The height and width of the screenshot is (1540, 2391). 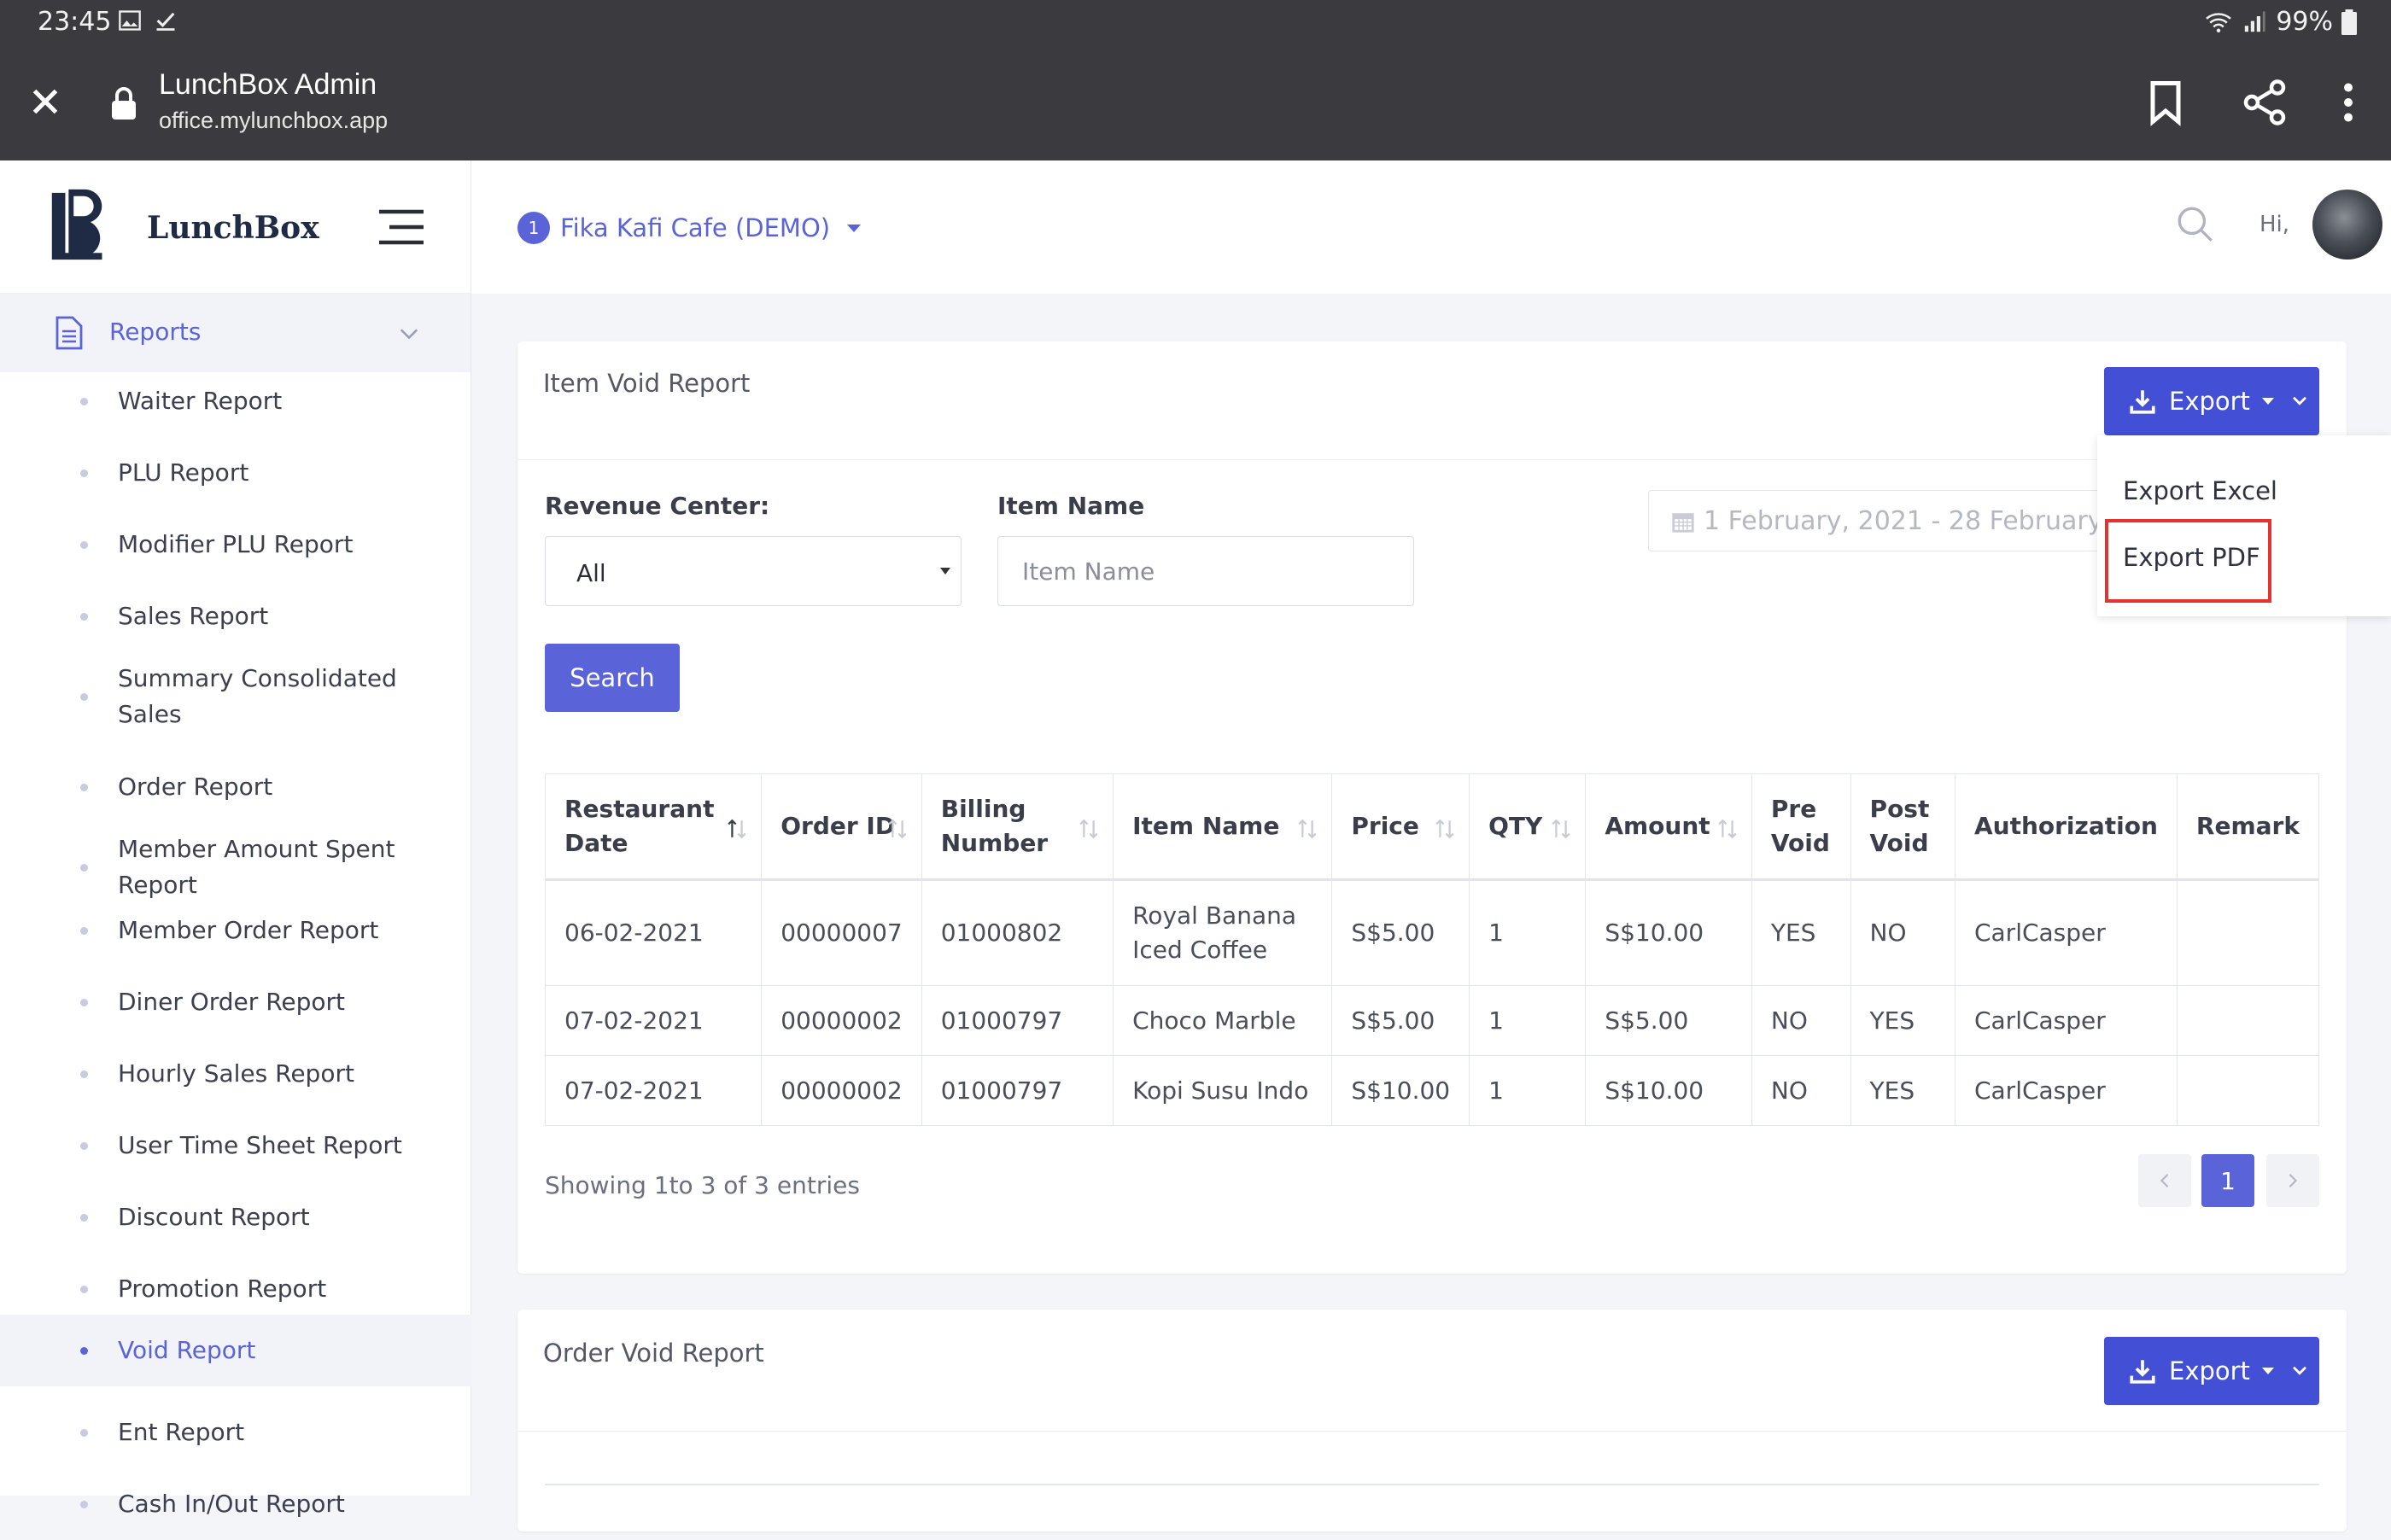 What do you see at coordinates (1669, 932) in the screenshot?
I see `table-cell: S$10.00` at bounding box center [1669, 932].